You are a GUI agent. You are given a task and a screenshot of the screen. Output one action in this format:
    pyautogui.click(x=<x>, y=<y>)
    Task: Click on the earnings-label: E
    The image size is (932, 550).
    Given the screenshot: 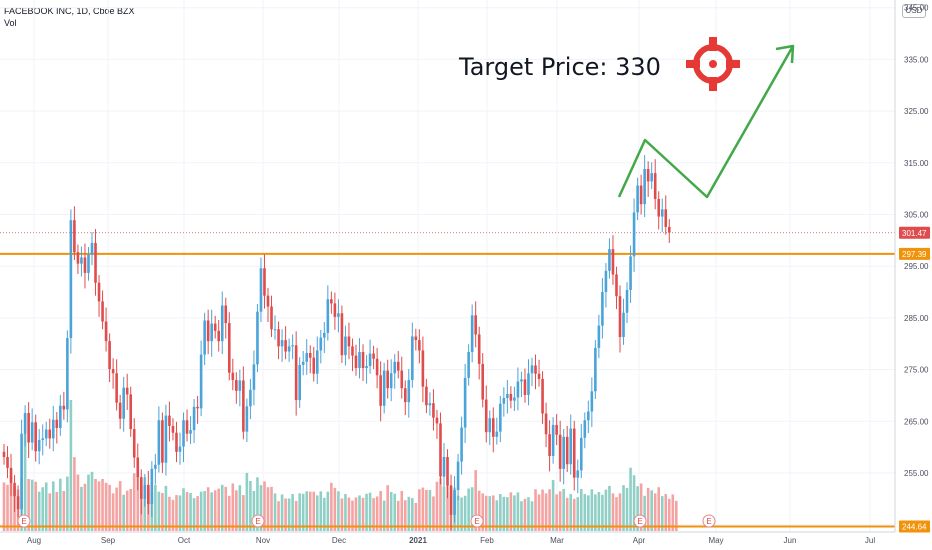 What is the action you would take?
    pyautogui.click(x=476, y=521)
    